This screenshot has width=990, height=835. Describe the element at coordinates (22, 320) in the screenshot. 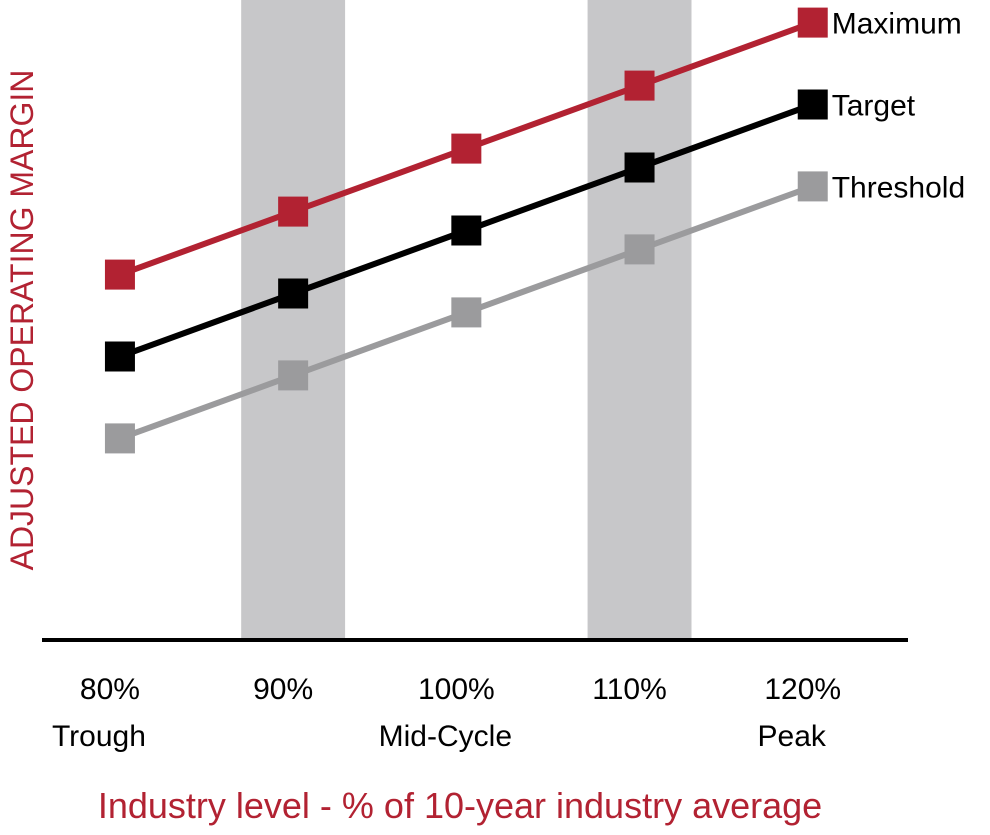

I see `y-axis-label: ADJUSTED OPERATING MARGIN` at that location.